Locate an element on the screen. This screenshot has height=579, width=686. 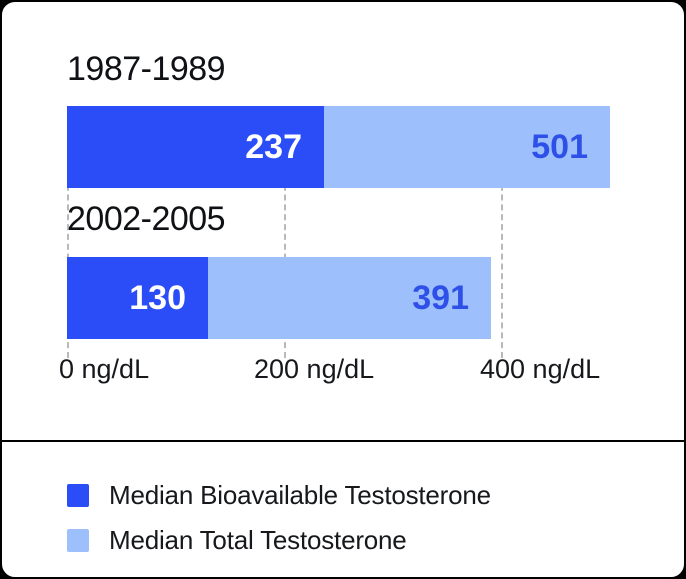
bar-segment-bioavailable-2002-2005: 130 is located at coordinates (137, 298).